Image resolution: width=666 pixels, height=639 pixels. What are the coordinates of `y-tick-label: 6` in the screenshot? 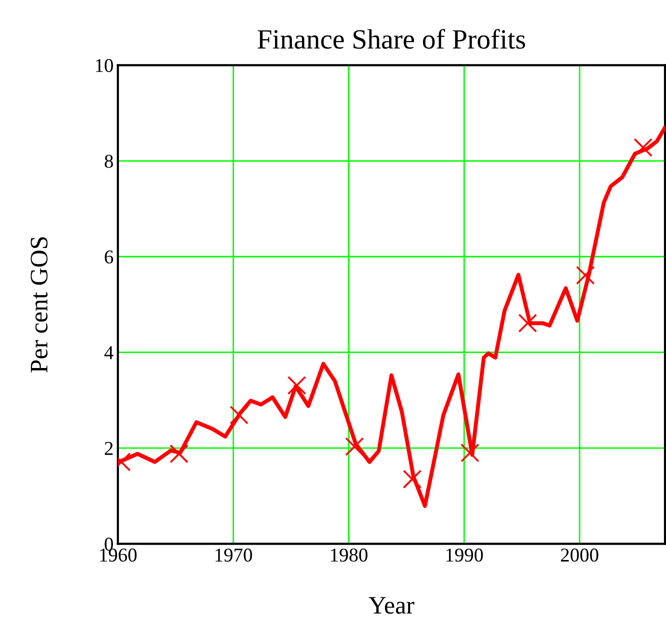 It's located at (109, 257).